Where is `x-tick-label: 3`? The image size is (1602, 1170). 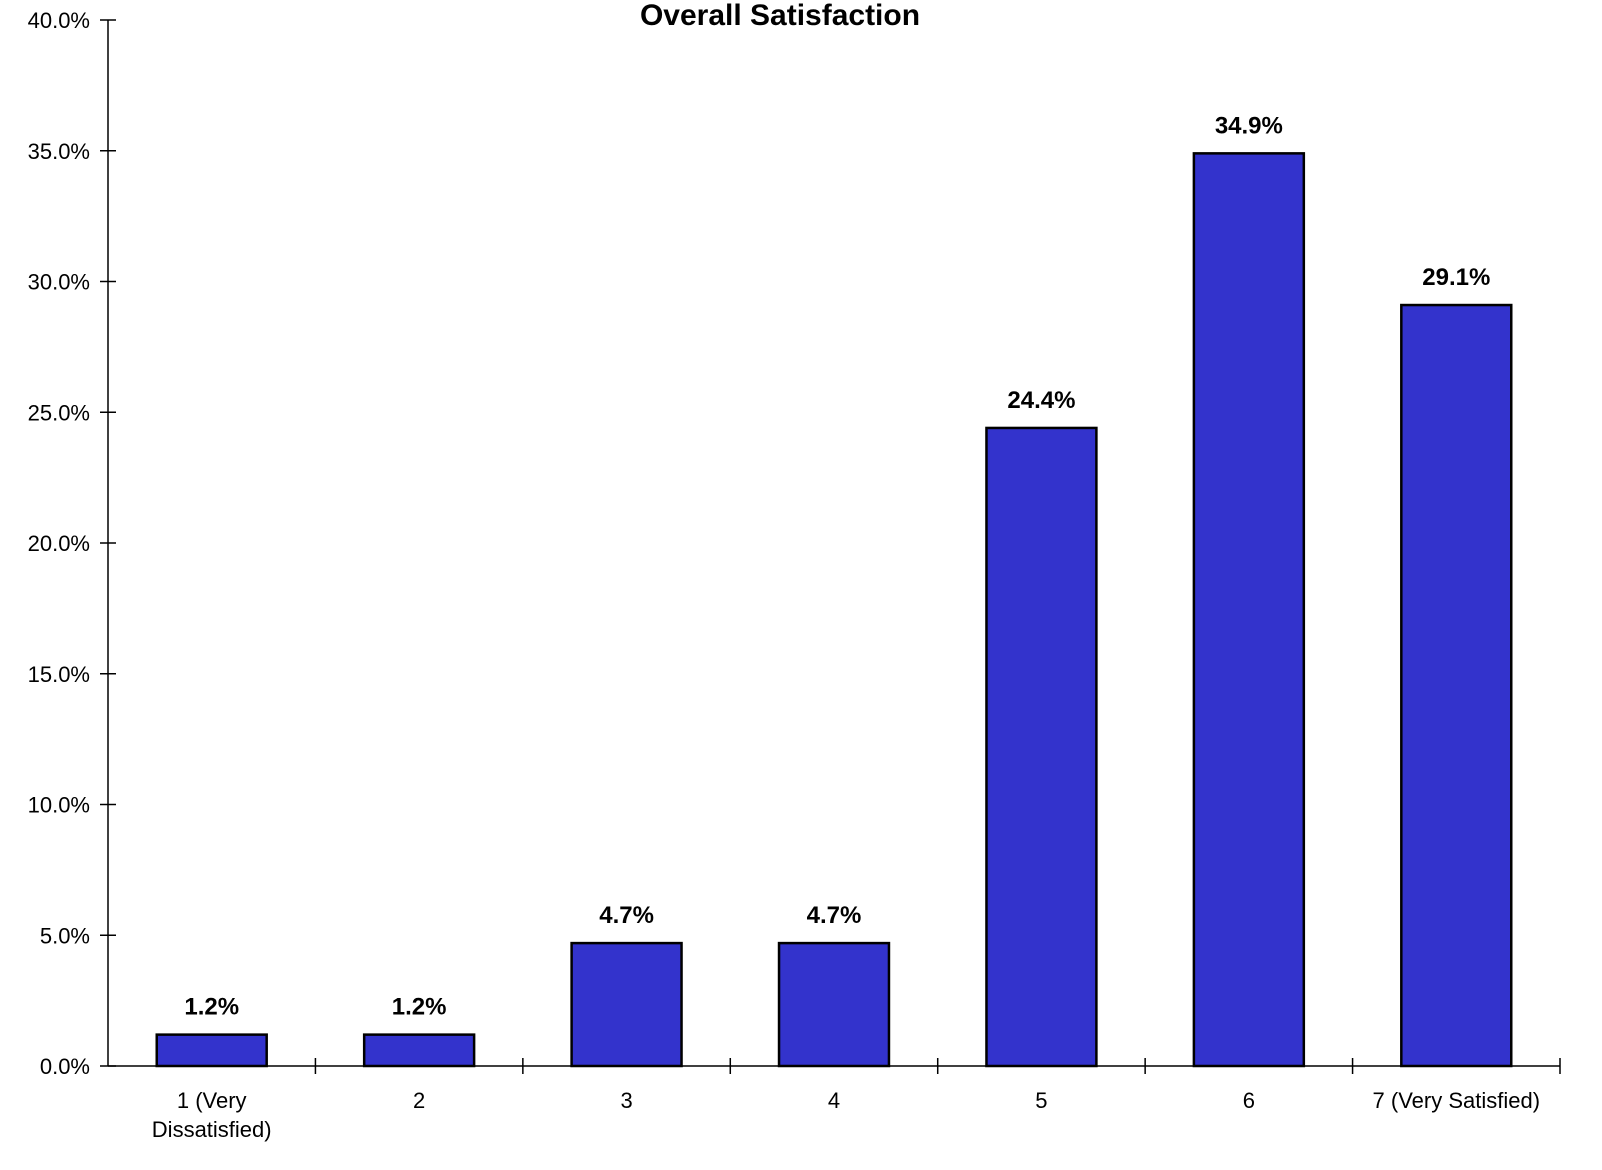
x-tick-label: 3 is located at coordinates (626, 1100).